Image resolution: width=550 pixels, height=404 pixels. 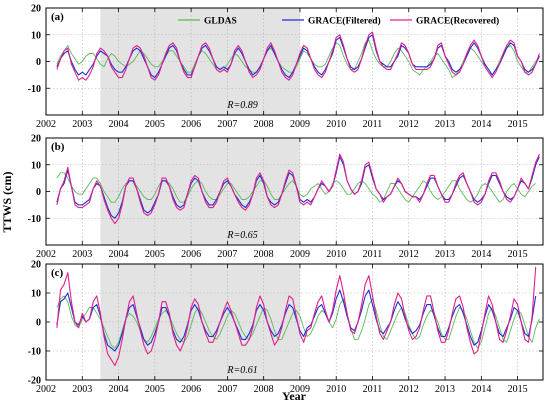 I want to click on panel-label: (a), so click(x=57, y=17).